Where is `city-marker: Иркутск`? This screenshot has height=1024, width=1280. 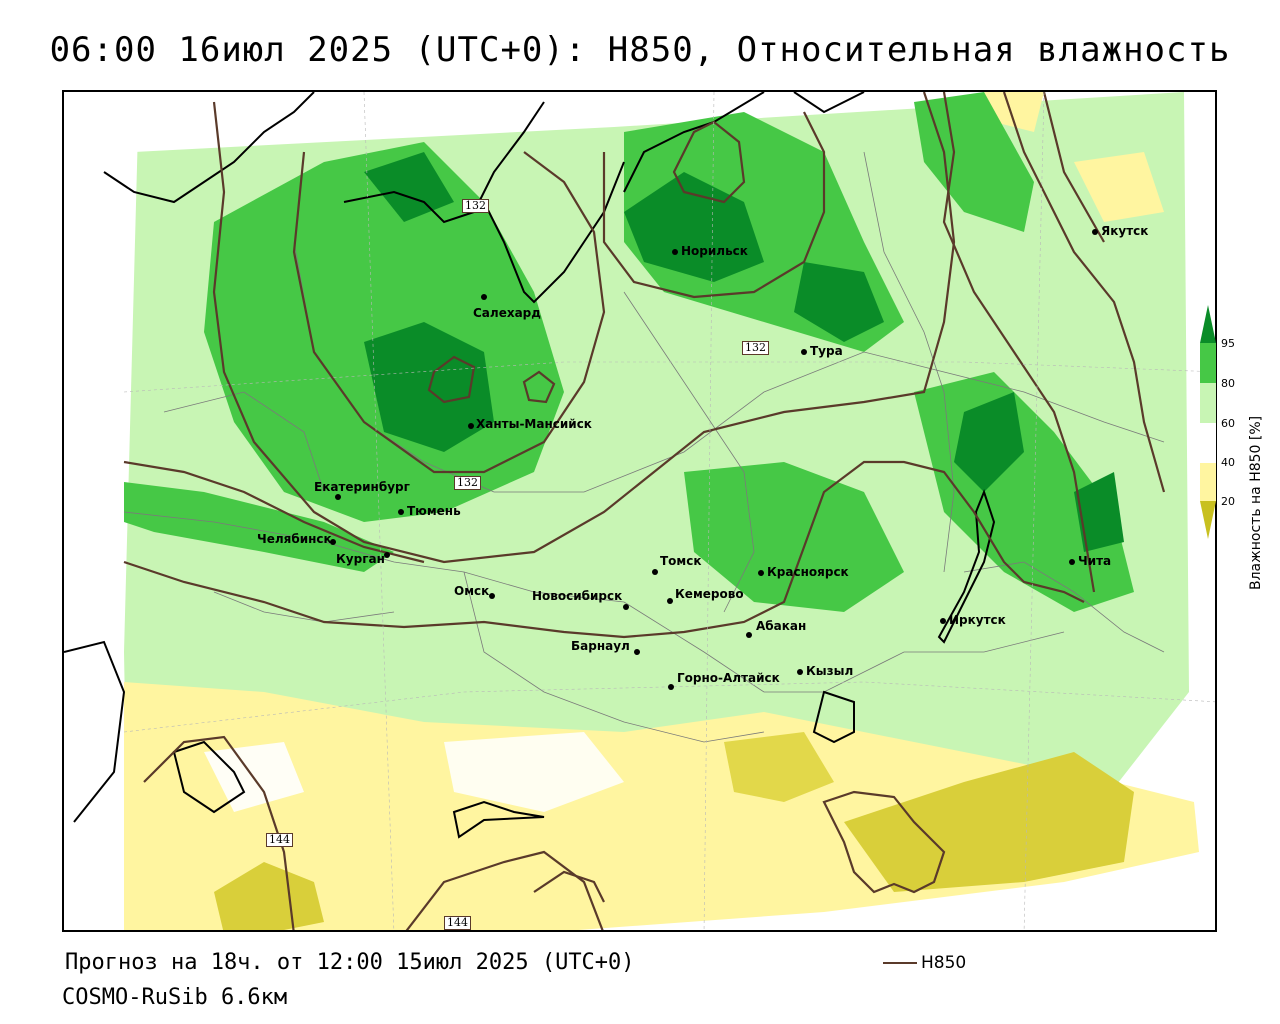
city-marker: Иркутск is located at coordinates (973, 620).